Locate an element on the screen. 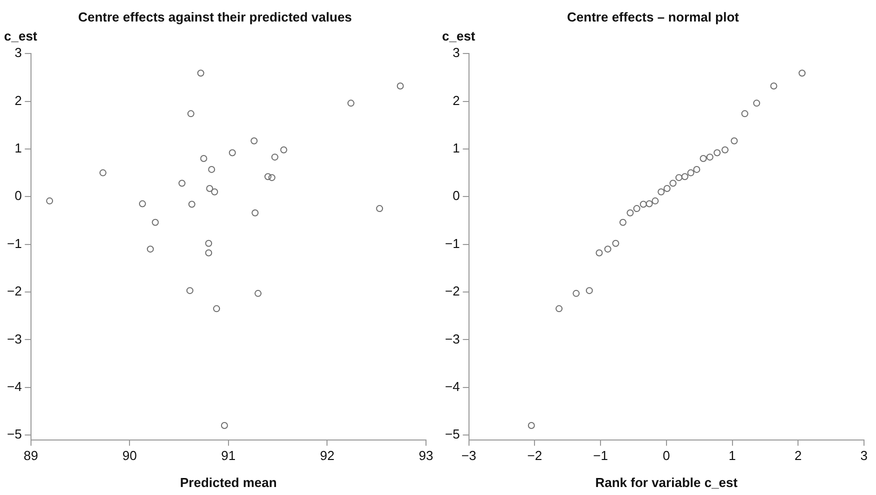 Image resolution: width=876 pixels, height=495 pixels. x-tick-label: 2 is located at coordinates (798, 456).